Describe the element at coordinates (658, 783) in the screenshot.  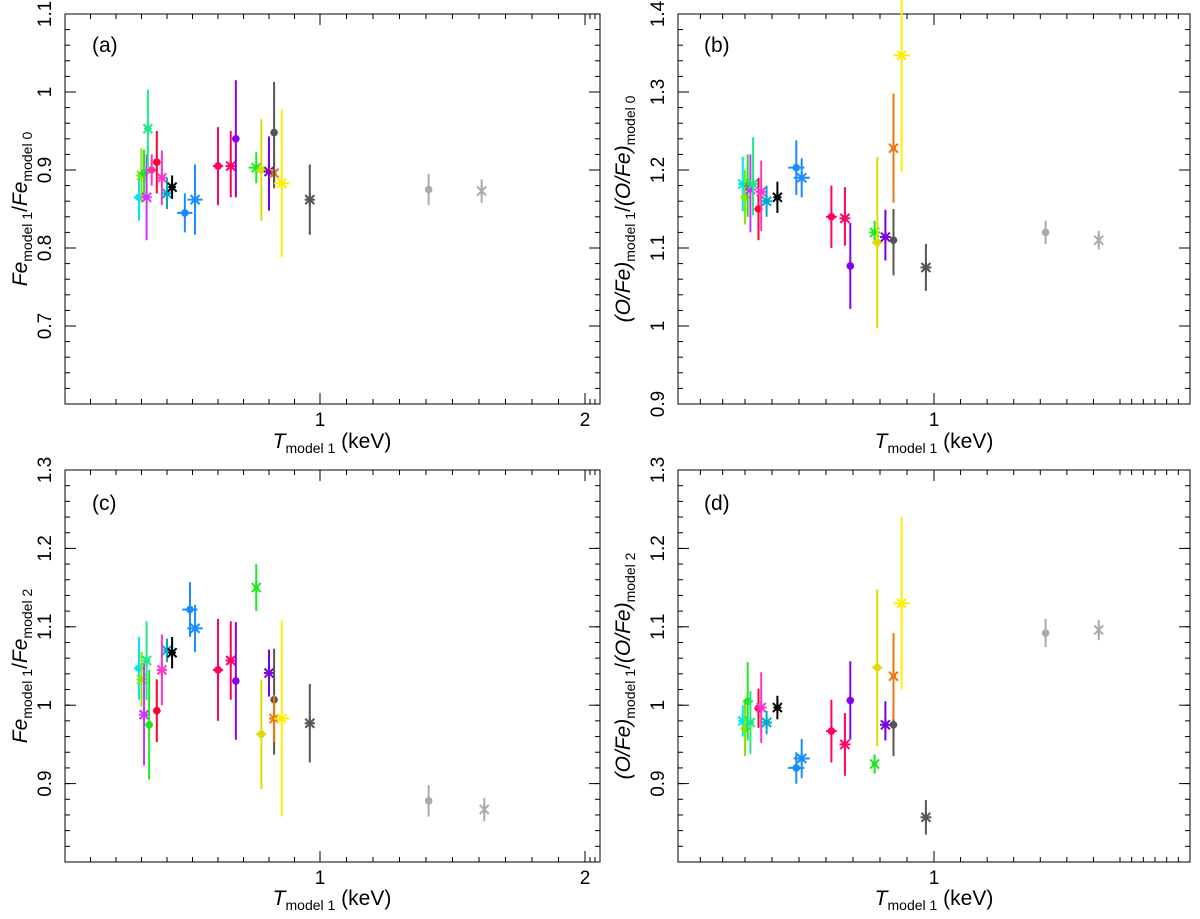
I see `y-tick-label: 0.9` at that location.